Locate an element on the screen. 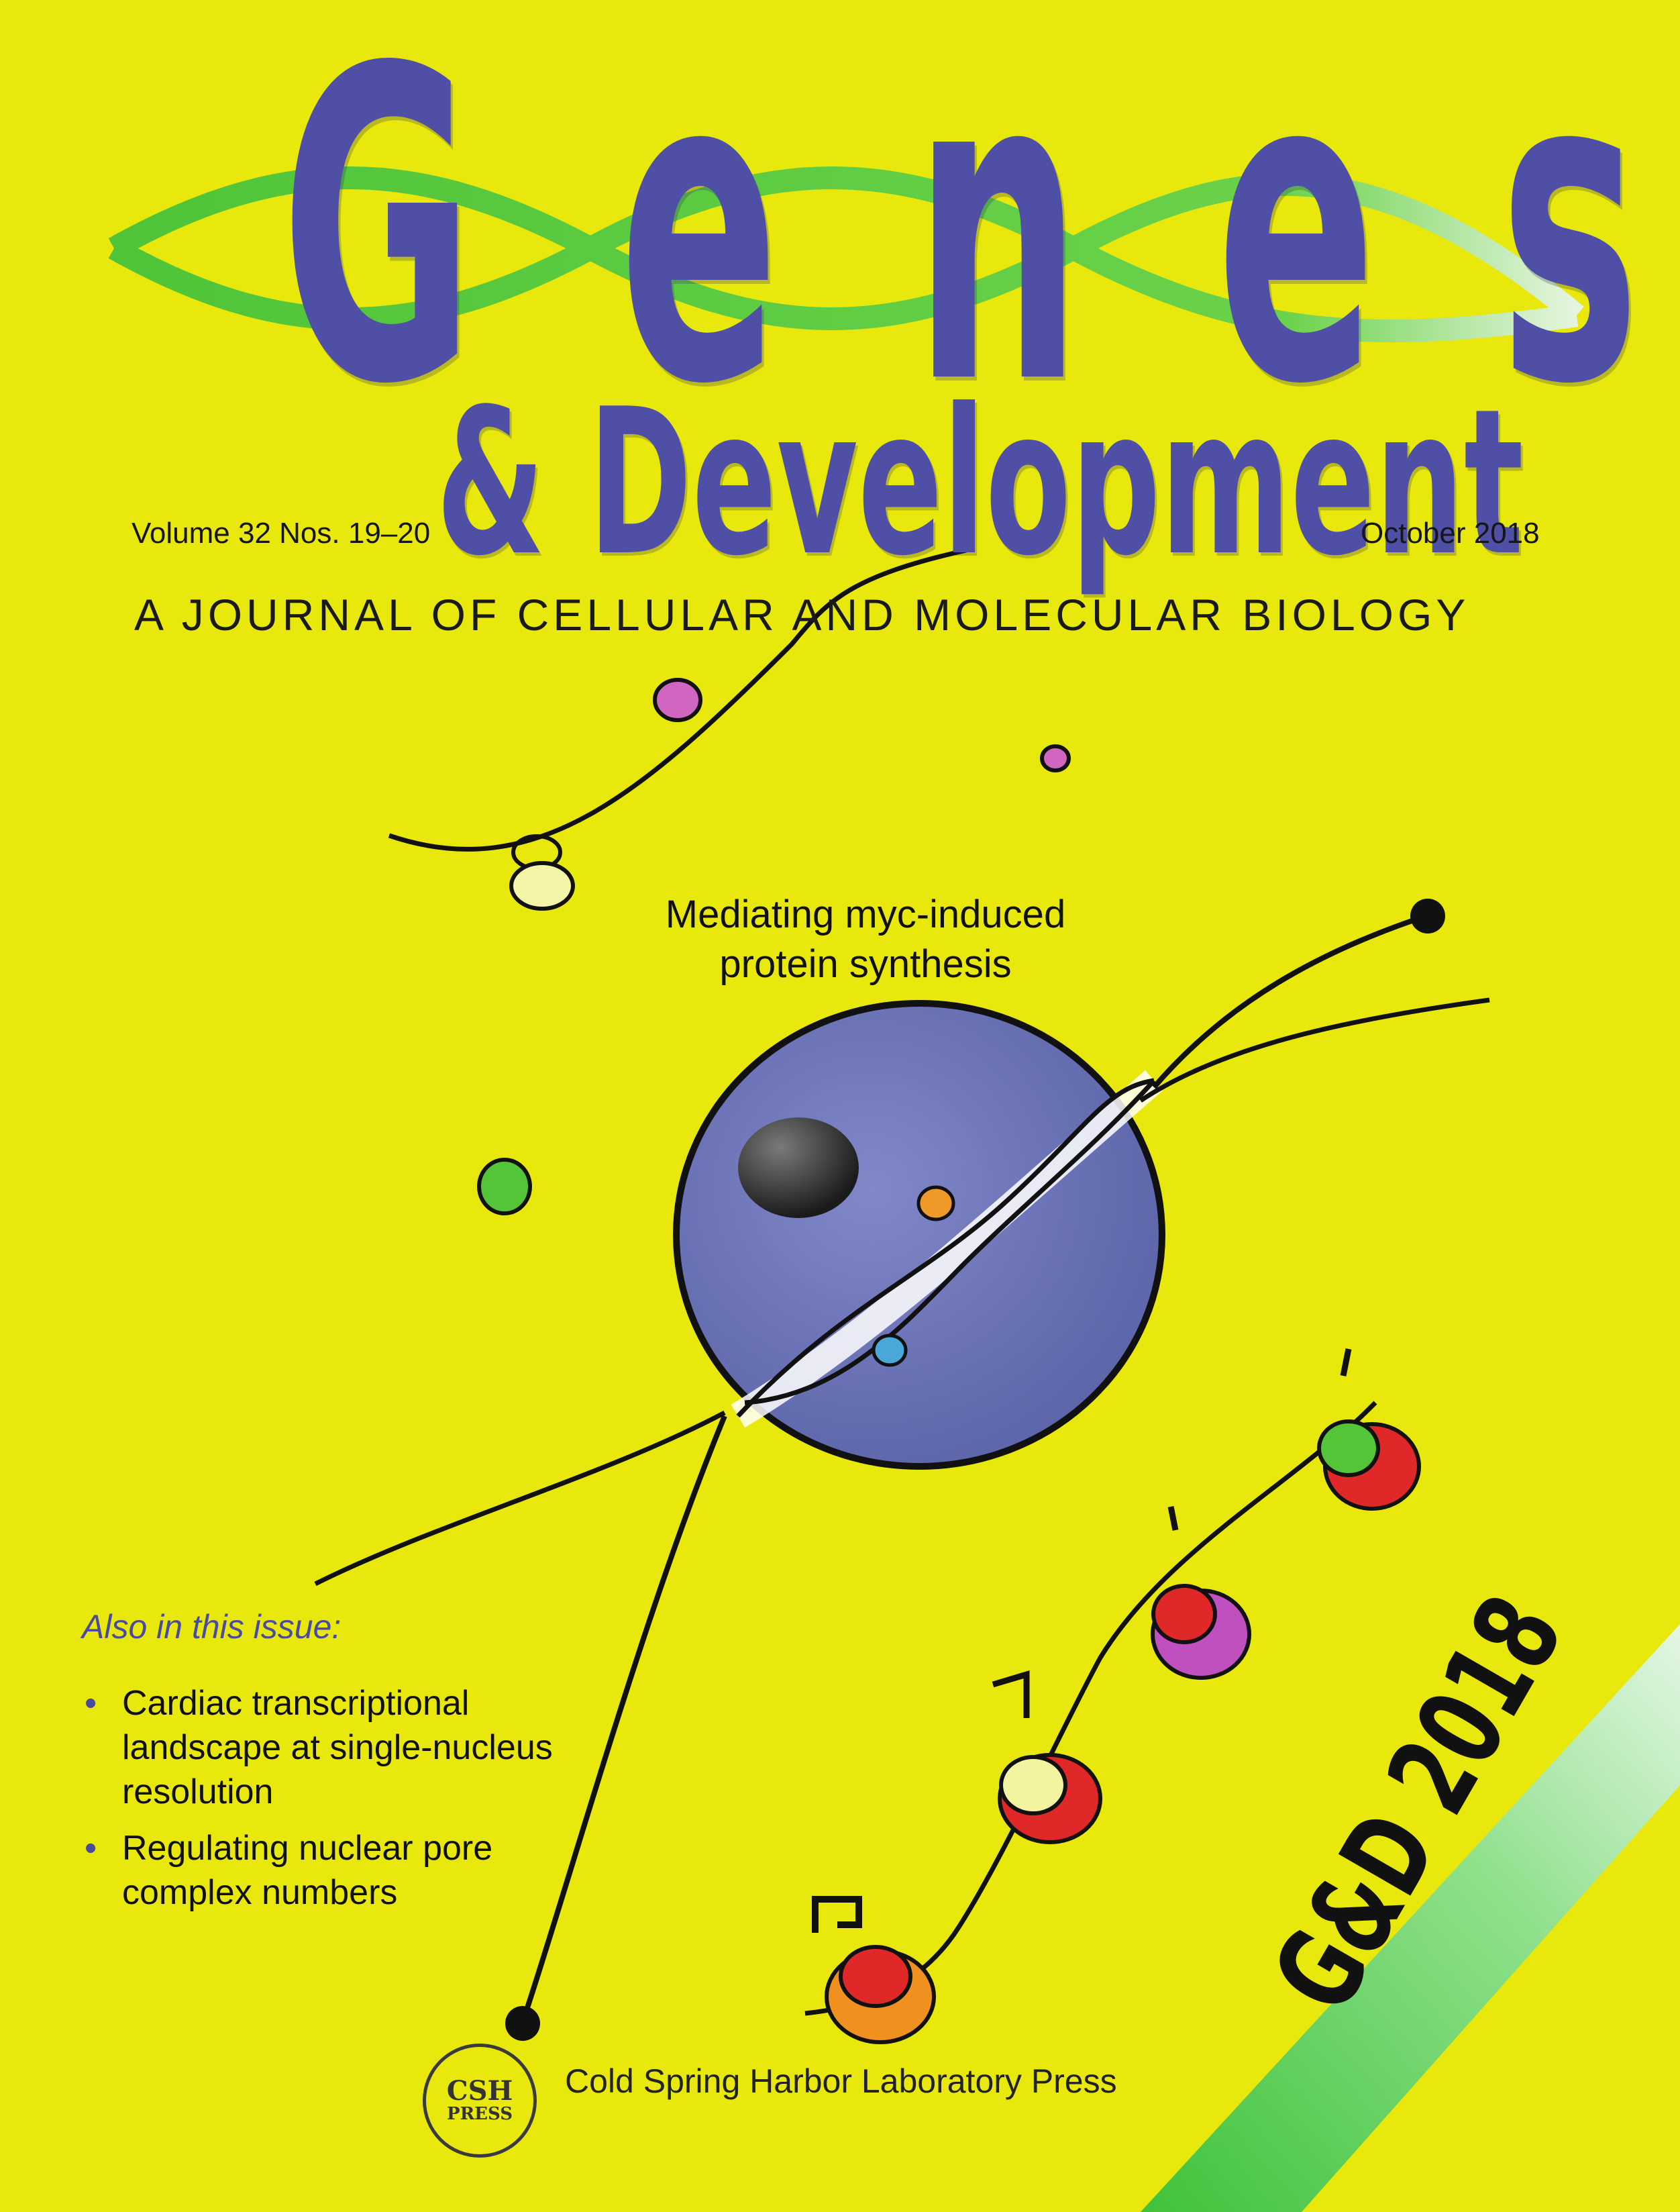 The height and width of the screenshot is (2212, 1680). thread-end-bottom-left is located at coordinates (522, 2023).